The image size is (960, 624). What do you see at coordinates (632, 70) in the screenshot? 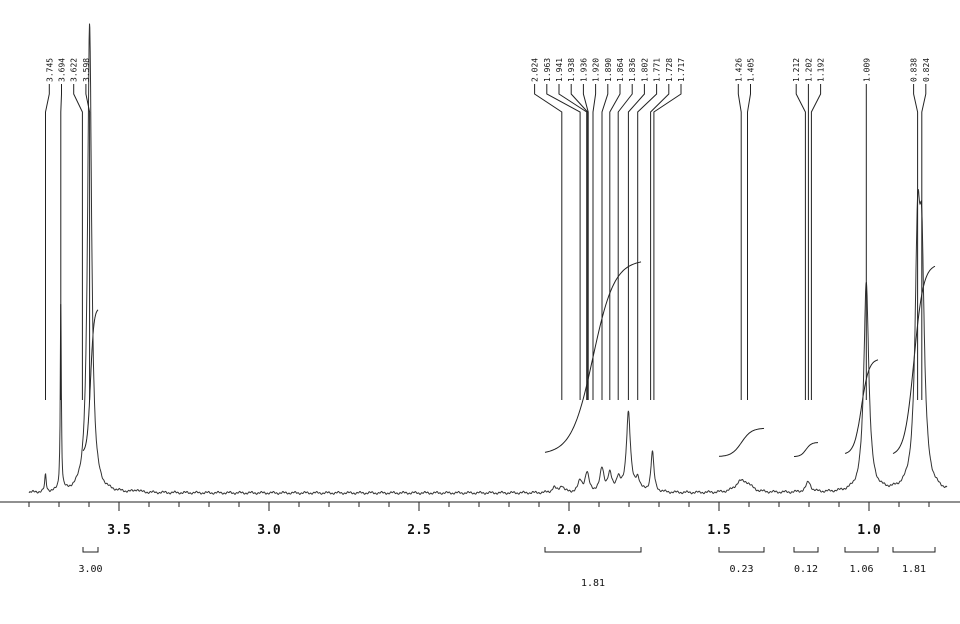
I see `peak-label: 1.836` at bounding box center [632, 70].